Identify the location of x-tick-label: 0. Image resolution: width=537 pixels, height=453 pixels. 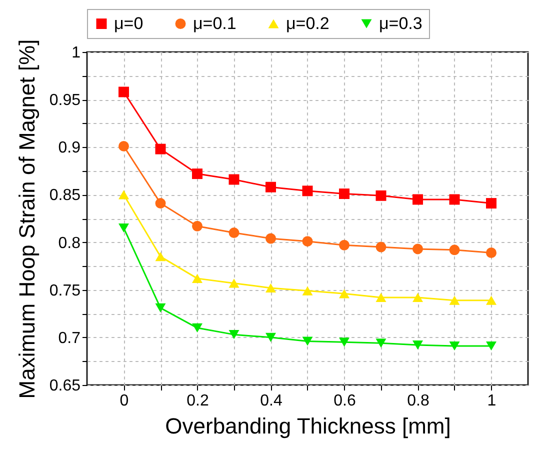
(124, 401).